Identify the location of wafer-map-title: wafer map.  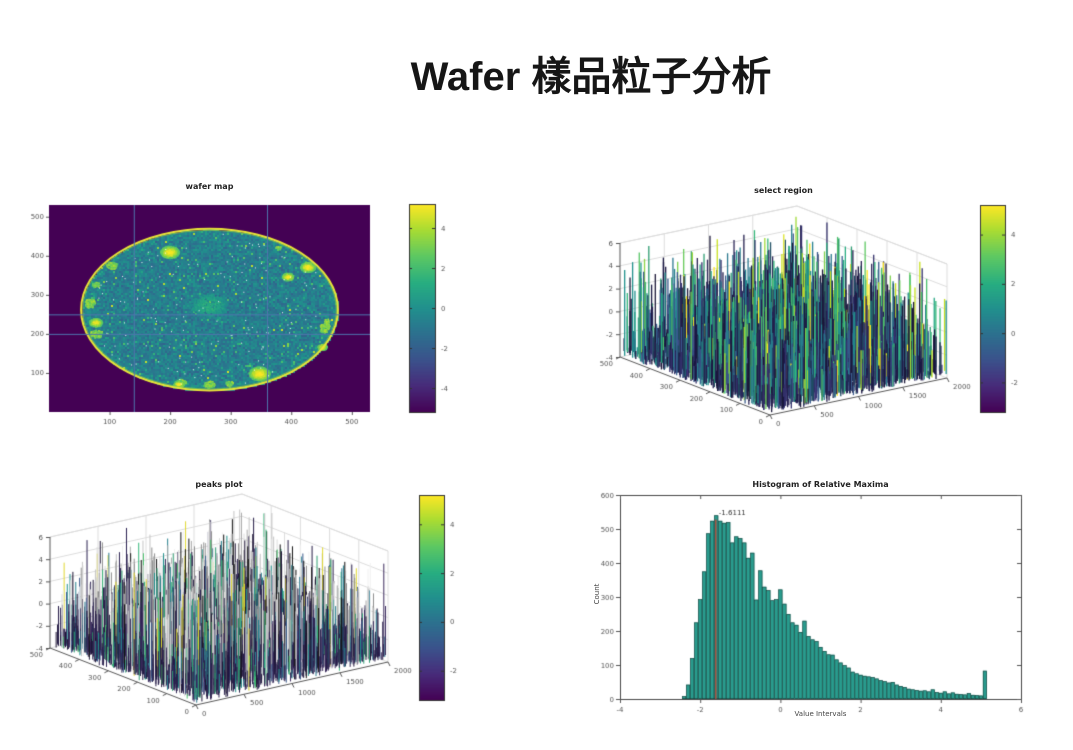
(209, 186).